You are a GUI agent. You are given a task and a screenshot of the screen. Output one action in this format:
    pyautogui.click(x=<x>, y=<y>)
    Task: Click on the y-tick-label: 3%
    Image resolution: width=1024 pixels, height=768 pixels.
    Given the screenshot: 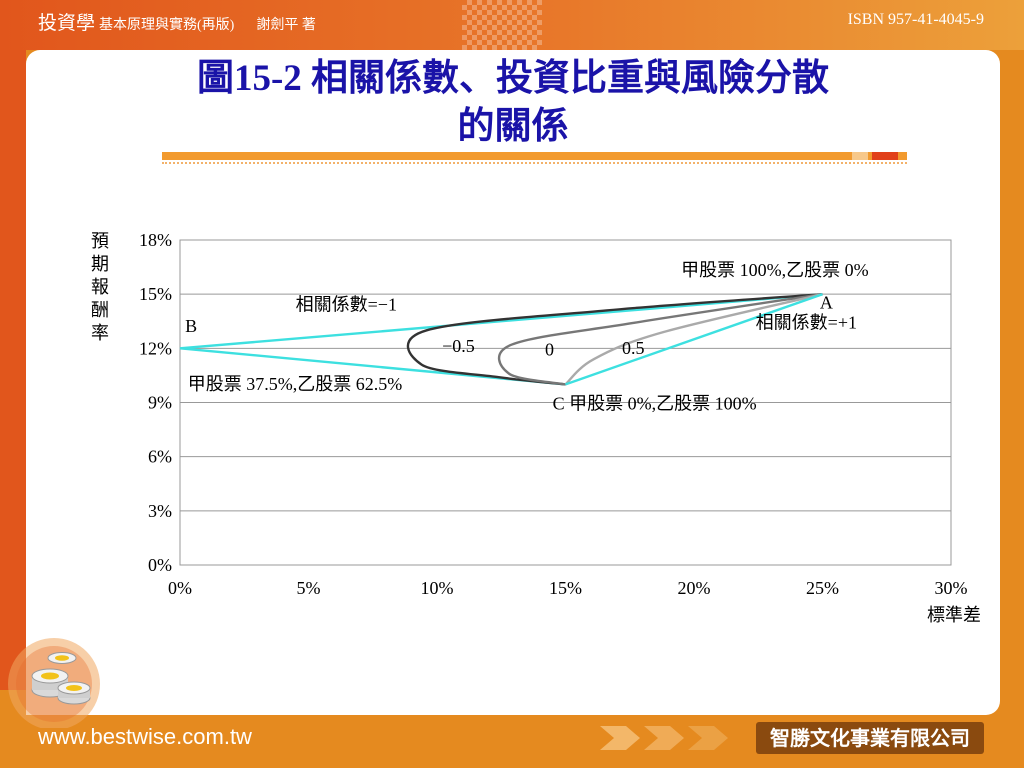 What is the action you would take?
    pyautogui.click(x=160, y=511)
    